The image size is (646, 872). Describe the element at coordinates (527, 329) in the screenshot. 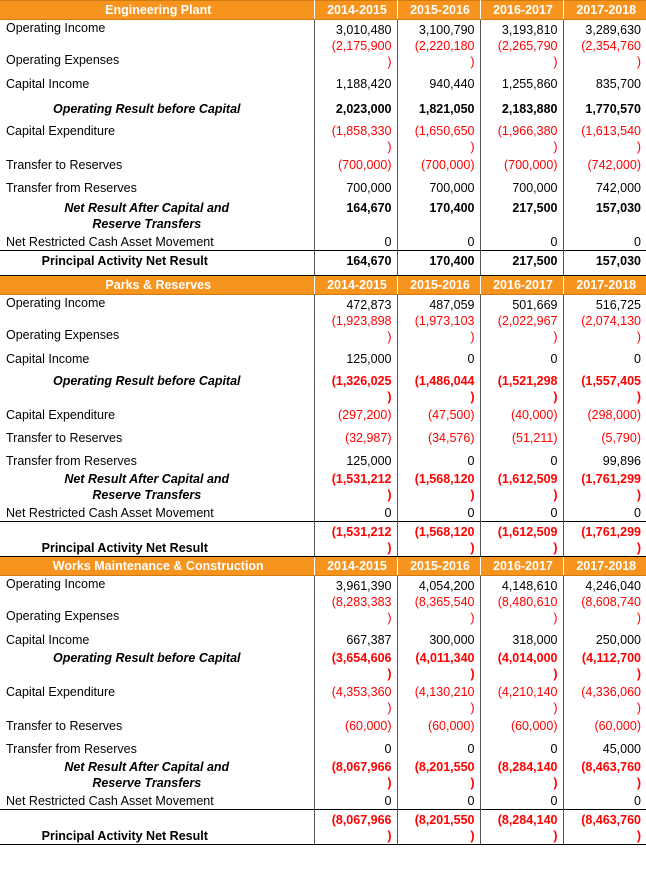

I see `value-cell: (2,022,967 )` at that location.